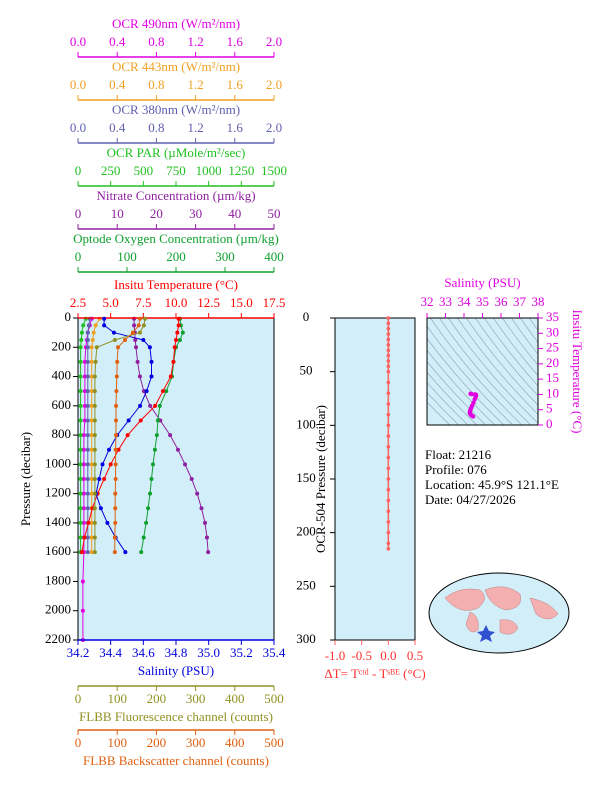 The image size is (598, 790). I want to click on x-tick-label: 0.4, so click(117, 127).